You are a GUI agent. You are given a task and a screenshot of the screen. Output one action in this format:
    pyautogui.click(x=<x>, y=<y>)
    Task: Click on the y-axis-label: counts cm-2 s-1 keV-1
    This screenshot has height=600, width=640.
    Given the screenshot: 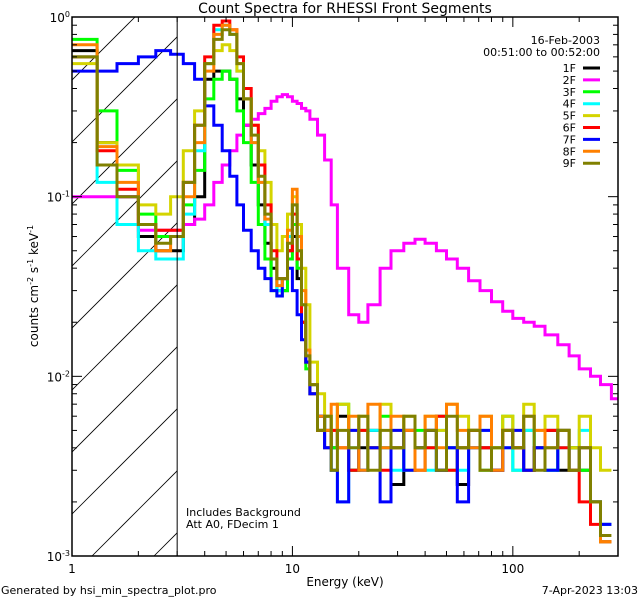 What is the action you would take?
    pyautogui.click(x=33, y=286)
    